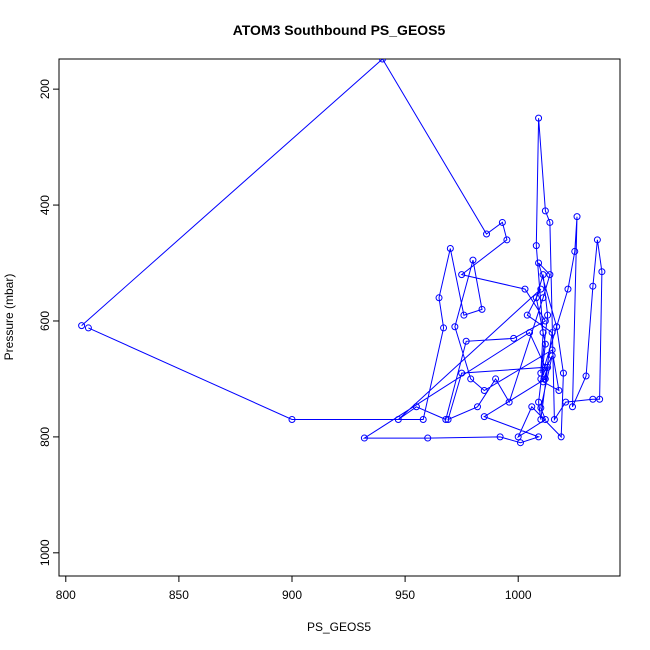  What do you see at coordinates (45, 437) in the screenshot?
I see `y-tick-label: 800` at bounding box center [45, 437].